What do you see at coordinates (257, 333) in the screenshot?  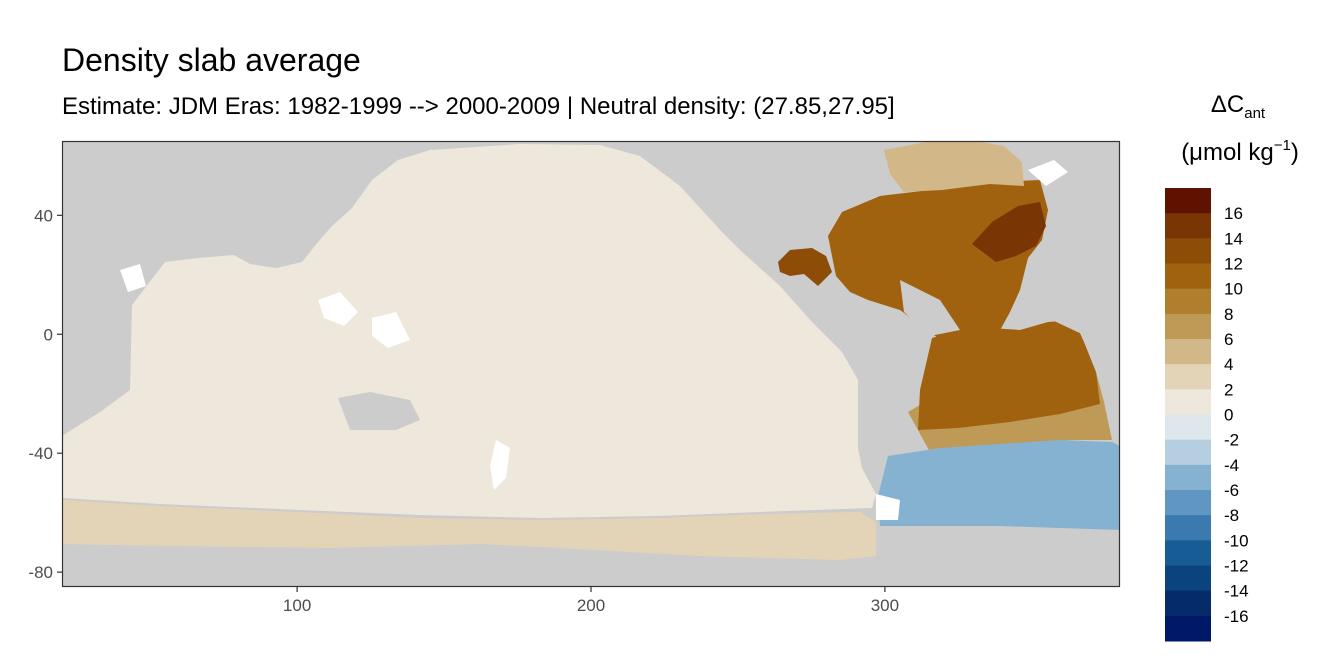 I see `region-indian-tropics` at bounding box center [257, 333].